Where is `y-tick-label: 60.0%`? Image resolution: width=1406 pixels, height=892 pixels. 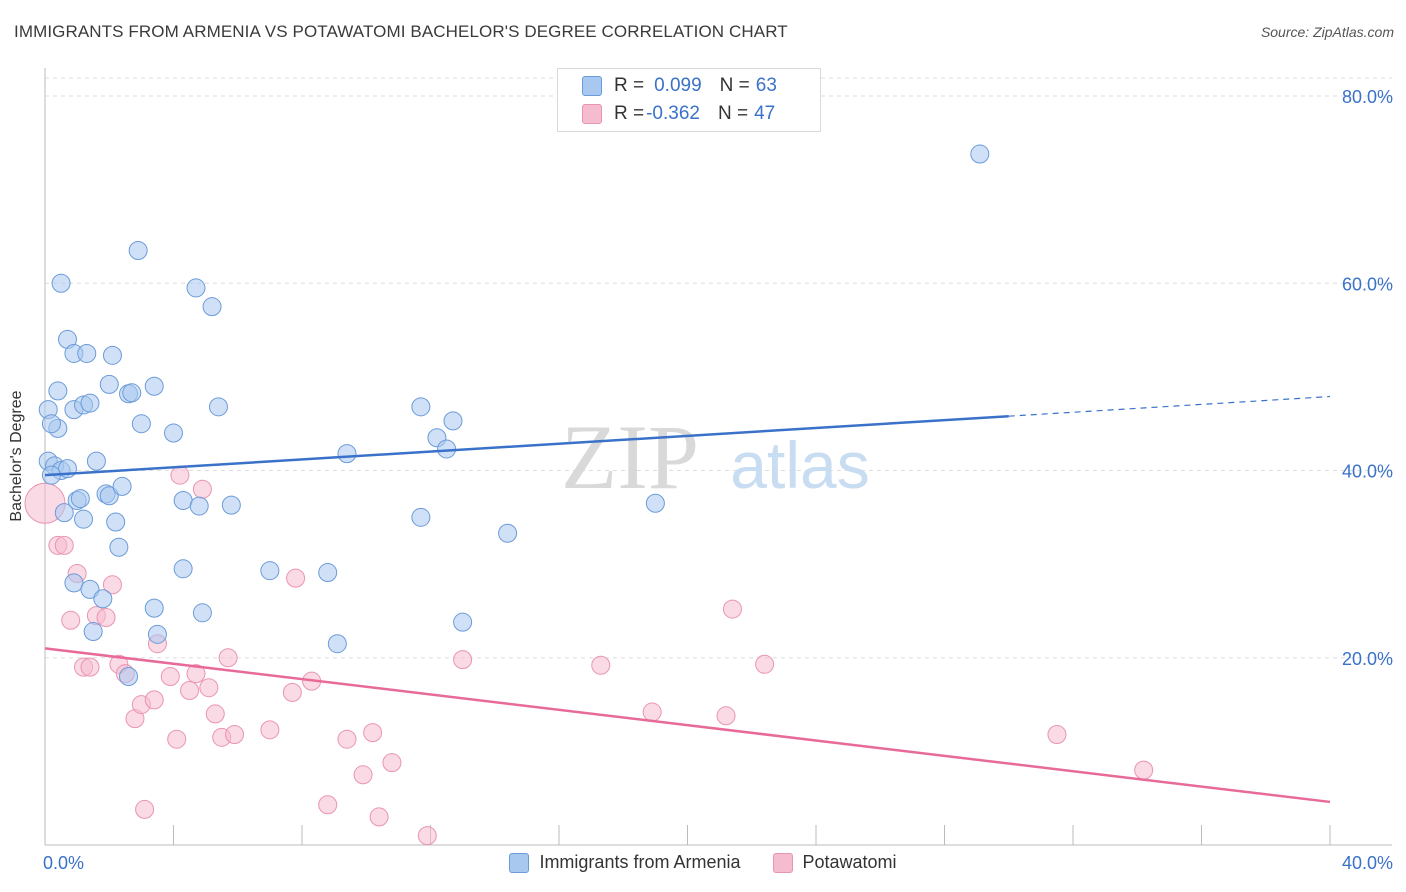 y-tick-label: 60.0% is located at coordinates (1367, 284).